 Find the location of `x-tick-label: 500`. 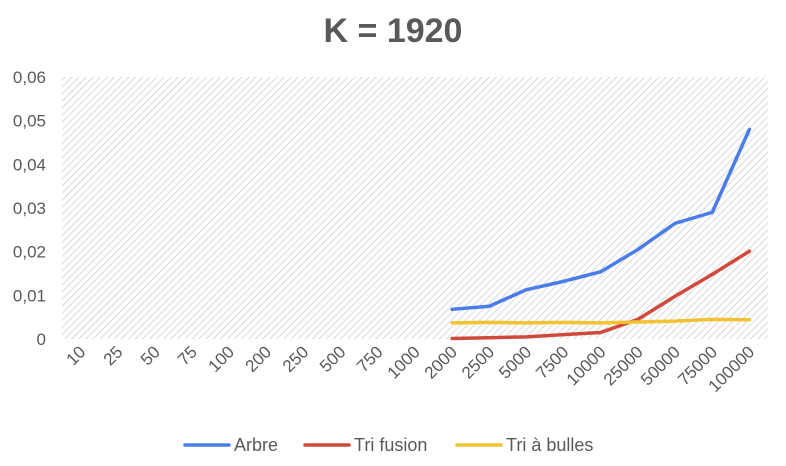

x-tick-label: 500 is located at coordinates (332, 358).